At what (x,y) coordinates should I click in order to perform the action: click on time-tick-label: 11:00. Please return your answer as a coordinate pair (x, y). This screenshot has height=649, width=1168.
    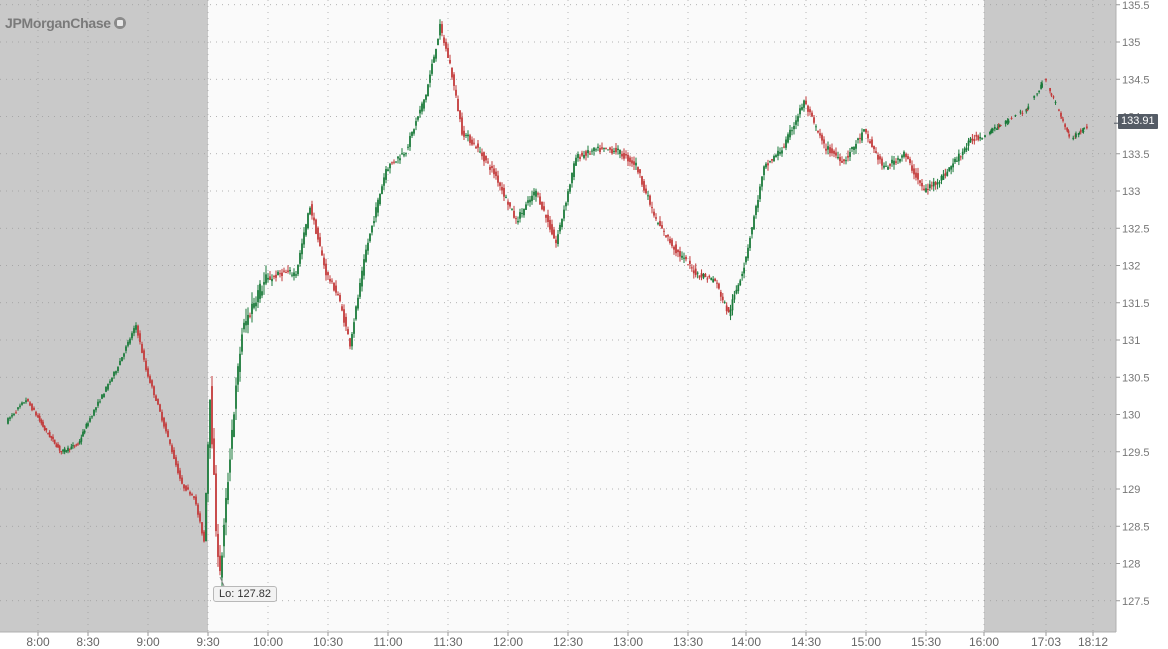
    Looking at the image, I should click on (387, 642).